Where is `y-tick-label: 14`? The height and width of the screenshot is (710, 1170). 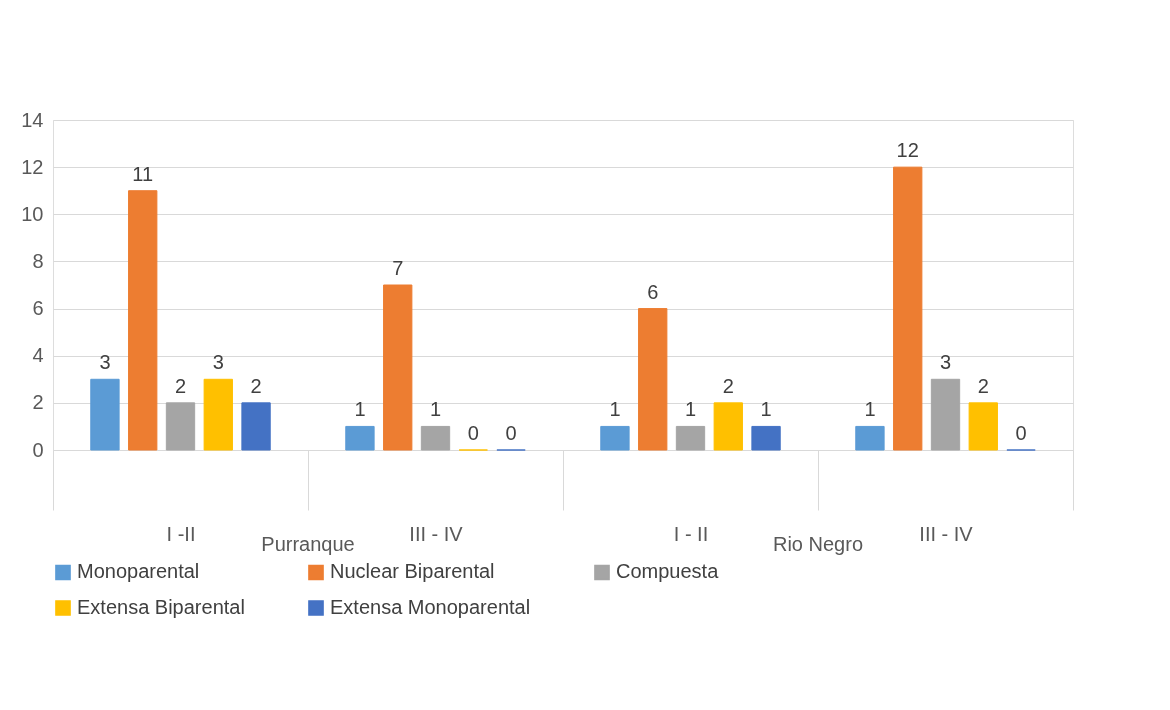 y-tick-label: 14 is located at coordinates (32, 119).